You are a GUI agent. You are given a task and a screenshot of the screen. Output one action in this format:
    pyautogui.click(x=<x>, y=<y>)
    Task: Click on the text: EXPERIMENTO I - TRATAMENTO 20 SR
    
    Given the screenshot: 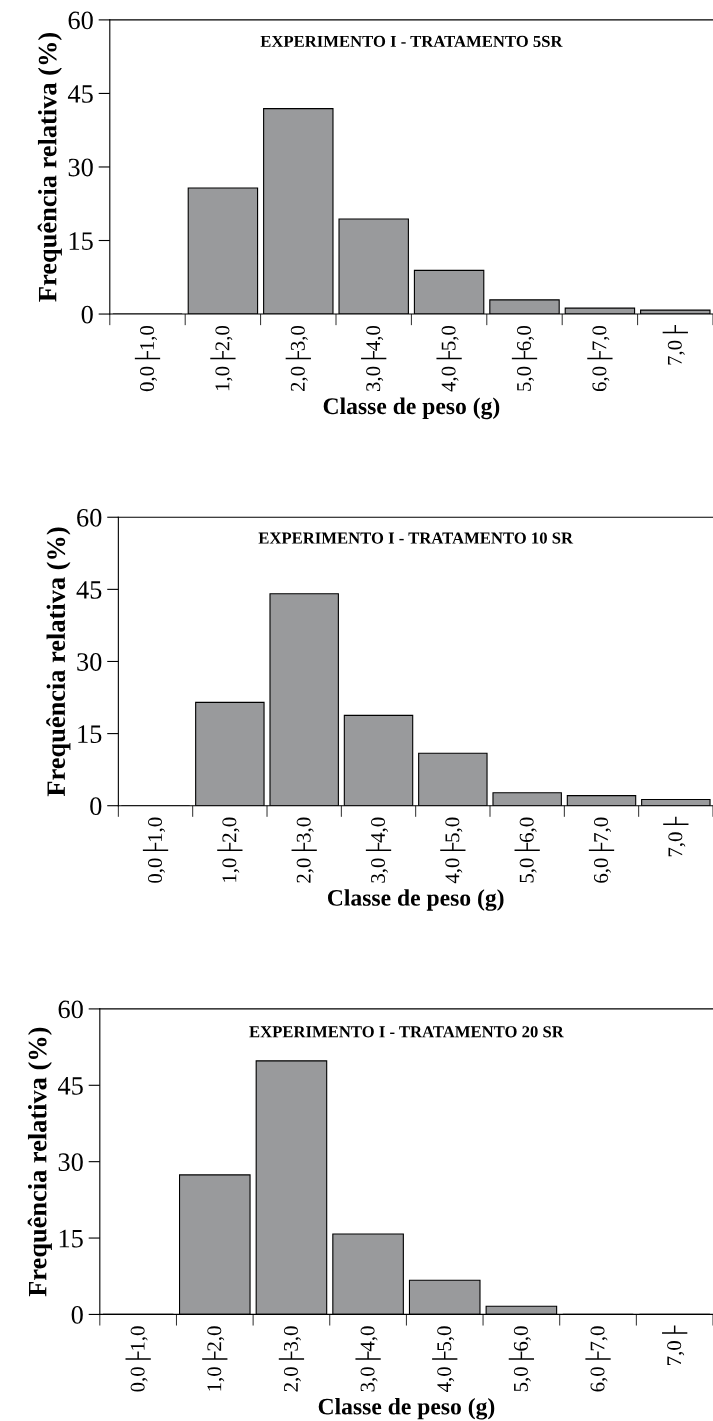 What is the action you would take?
    pyautogui.click(x=406, y=1032)
    